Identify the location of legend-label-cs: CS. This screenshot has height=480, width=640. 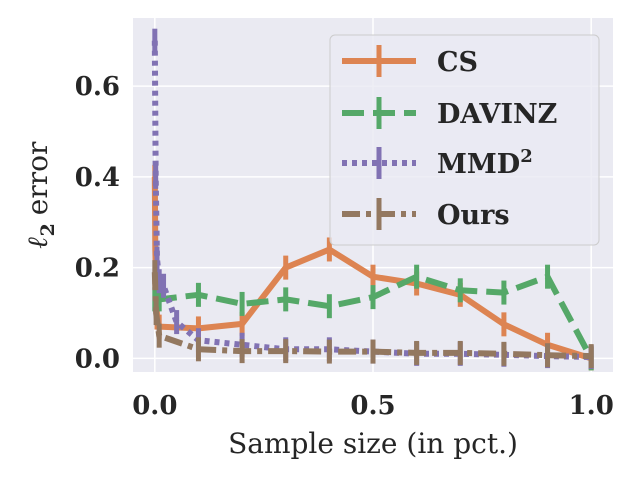
(457, 62).